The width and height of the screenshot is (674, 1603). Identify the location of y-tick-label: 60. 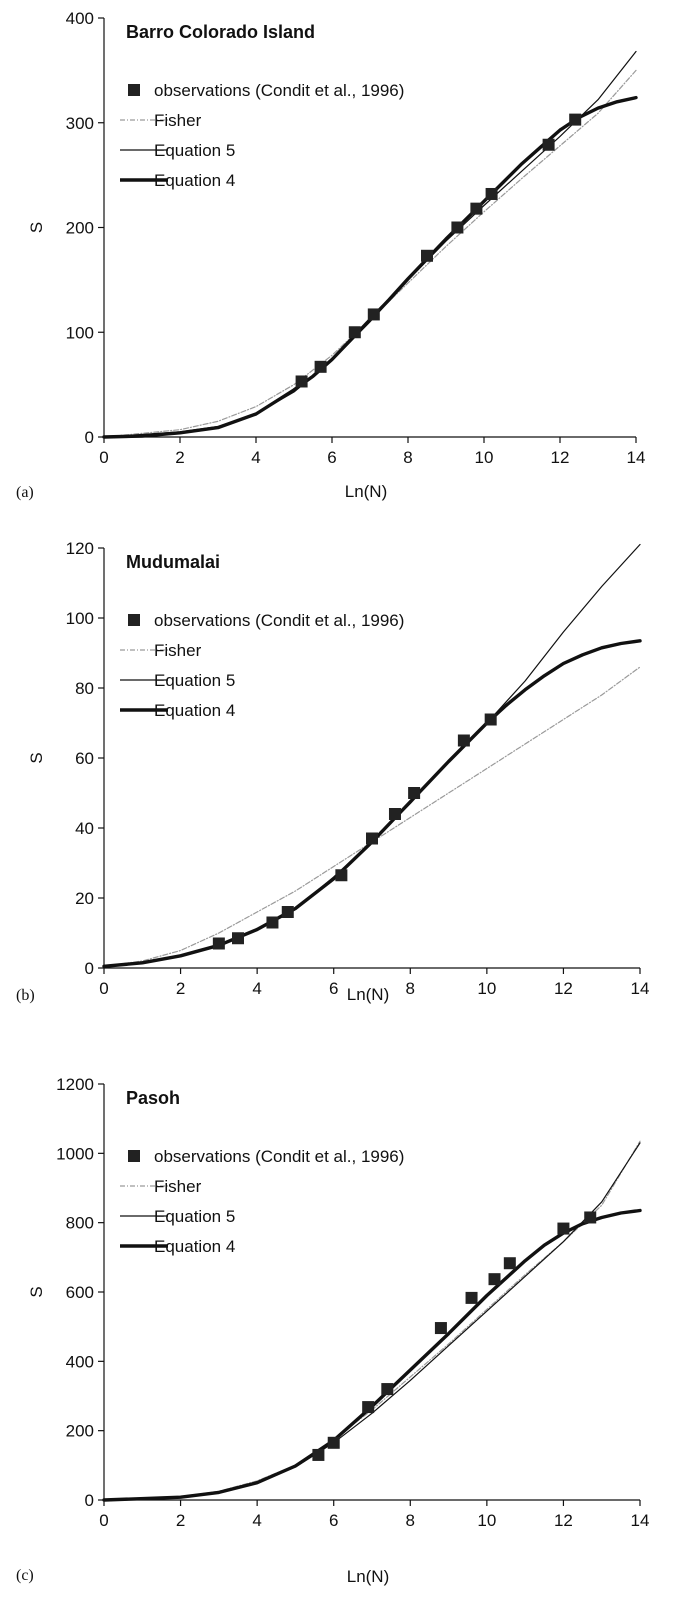
(84, 758).